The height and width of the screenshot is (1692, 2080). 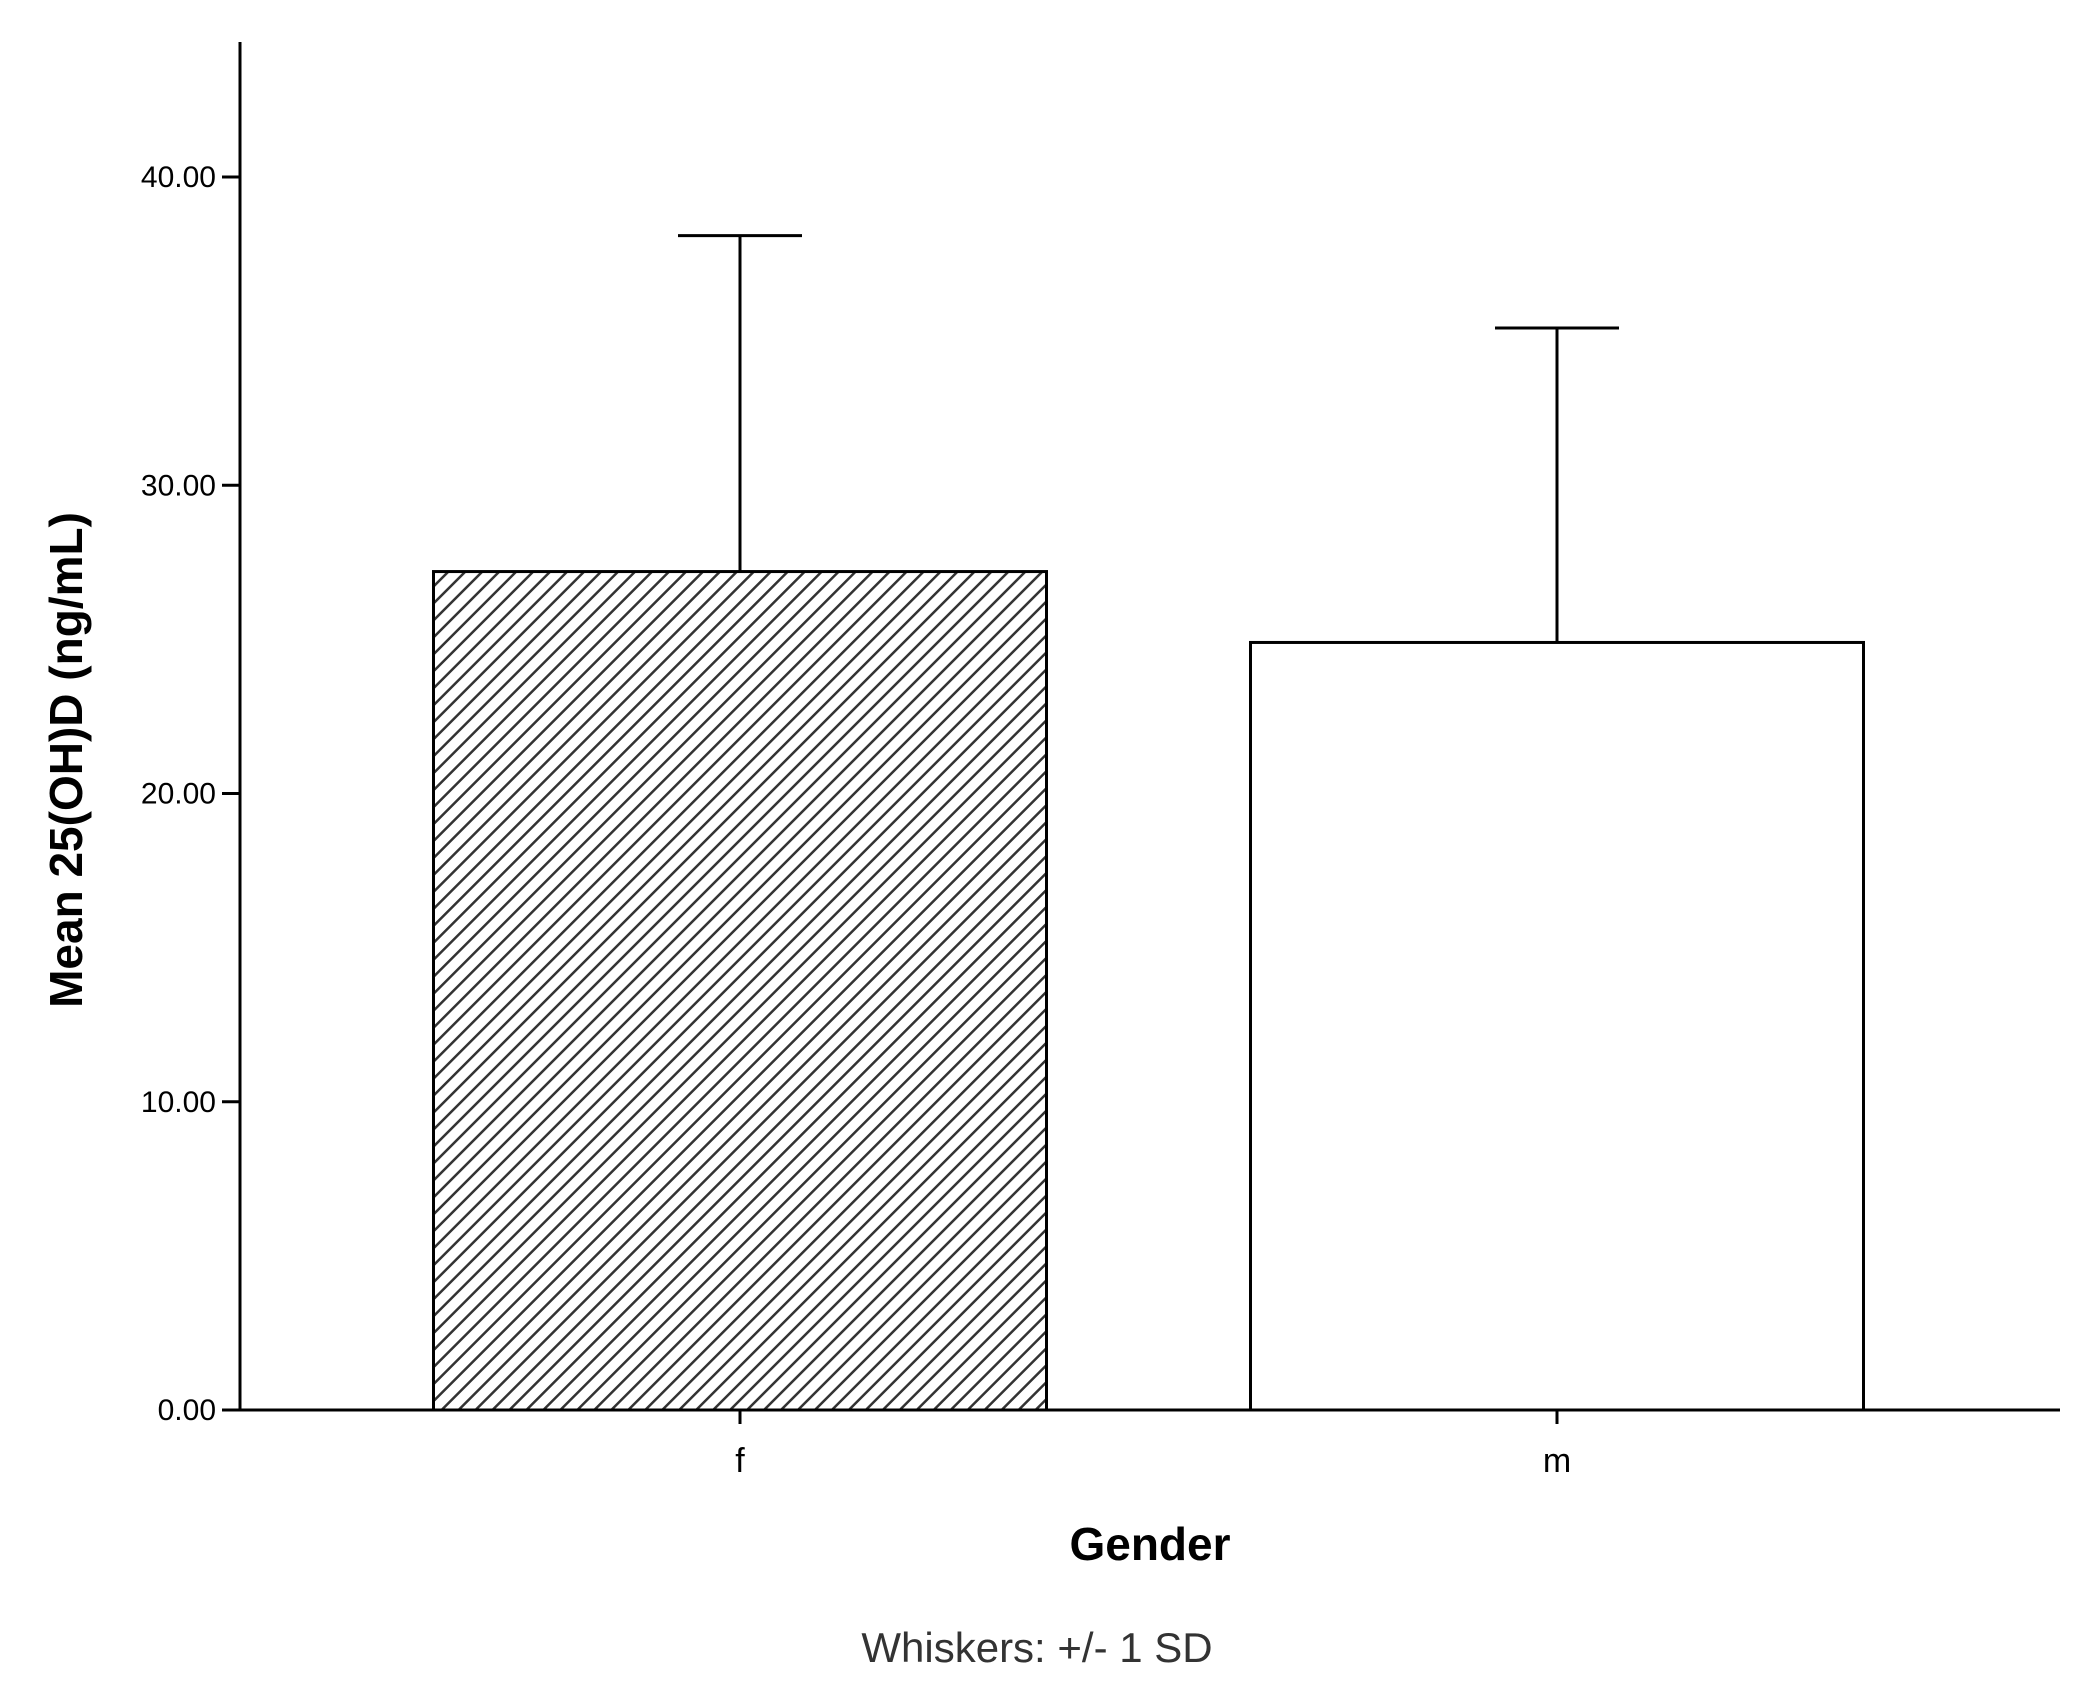 What do you see at coordinates (740, 1461) in the screenshot?
I see `x-tick-label-f: f` at bounding box center [740, 1461].